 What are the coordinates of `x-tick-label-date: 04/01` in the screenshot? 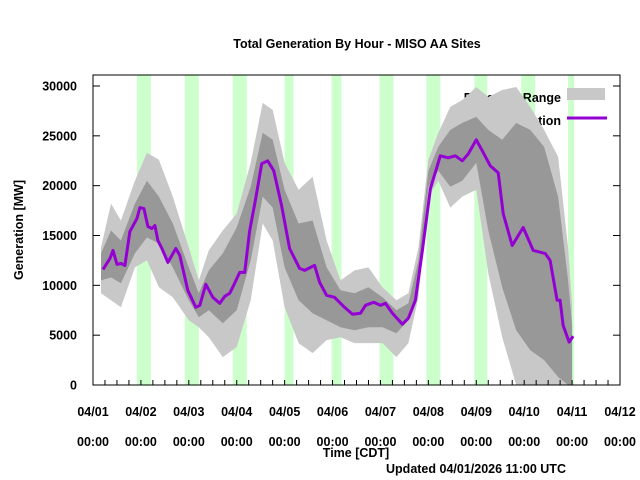 It's located at (92, 412).